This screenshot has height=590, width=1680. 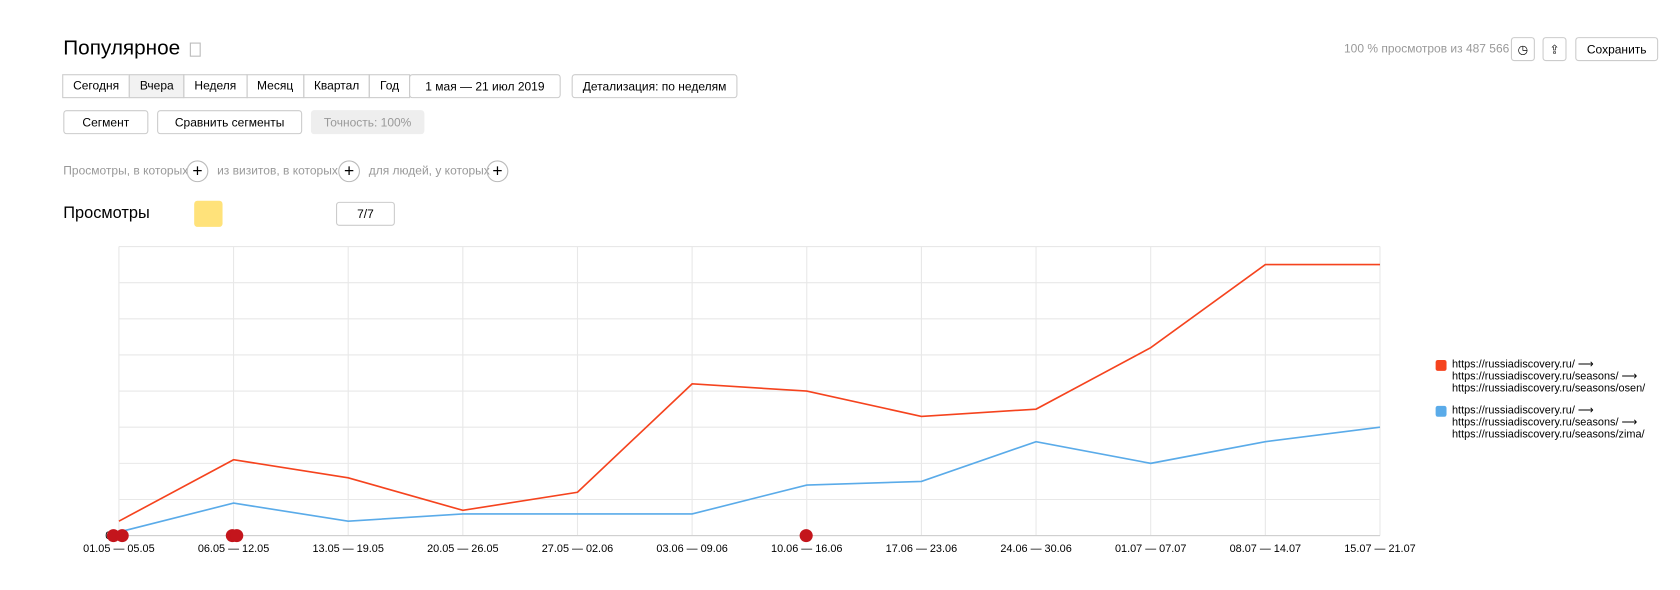 What do you see at coordinates (806, 549) in the screenshot?
I see `x-tick-label: 10.06 — 16.06` at bounding box center [806, 549].